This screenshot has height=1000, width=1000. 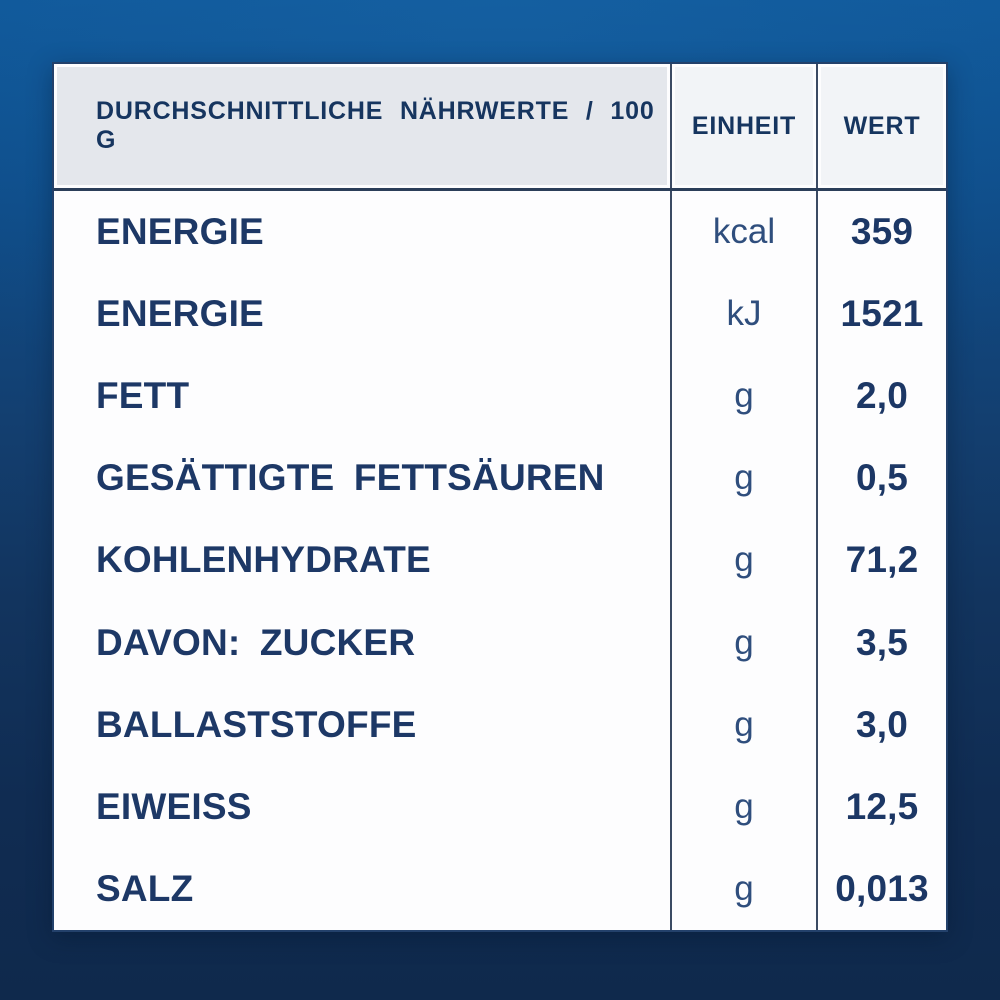 What do you see at coordinates (881, 396) in the screenshot?
I see `nutrient-value: 2,0` at bounding box center [881, 396].